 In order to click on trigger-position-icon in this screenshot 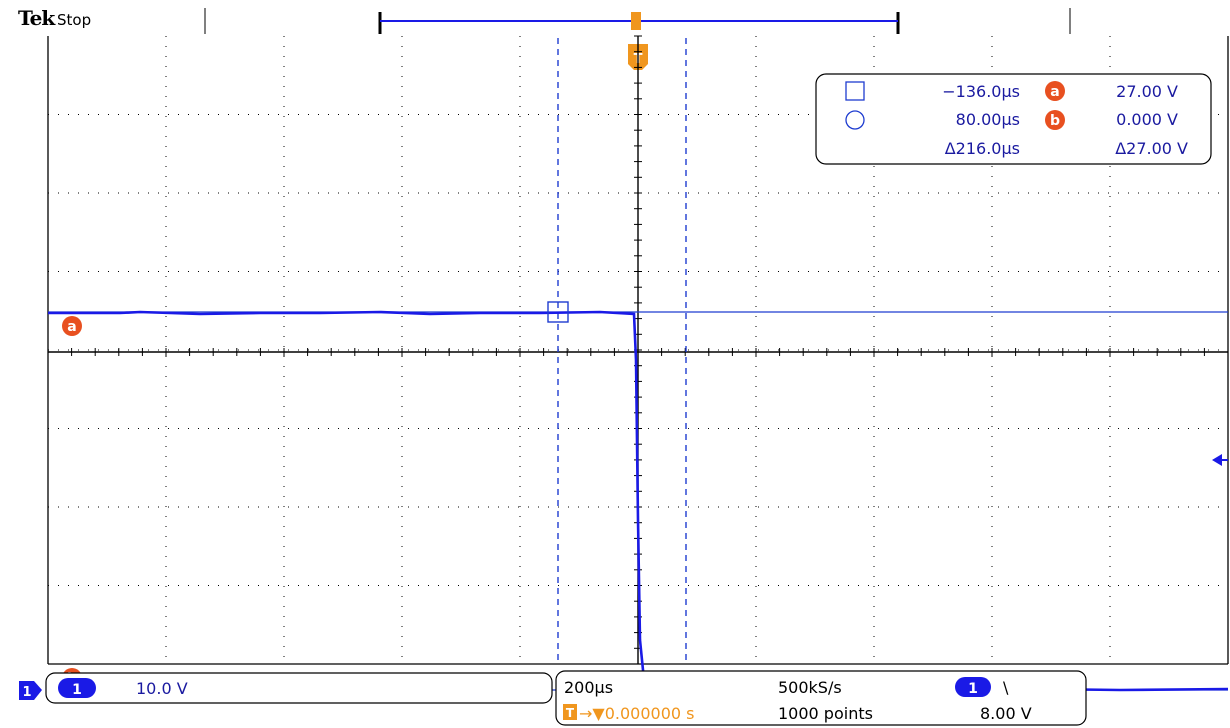, I will do `click(570, 712)`.